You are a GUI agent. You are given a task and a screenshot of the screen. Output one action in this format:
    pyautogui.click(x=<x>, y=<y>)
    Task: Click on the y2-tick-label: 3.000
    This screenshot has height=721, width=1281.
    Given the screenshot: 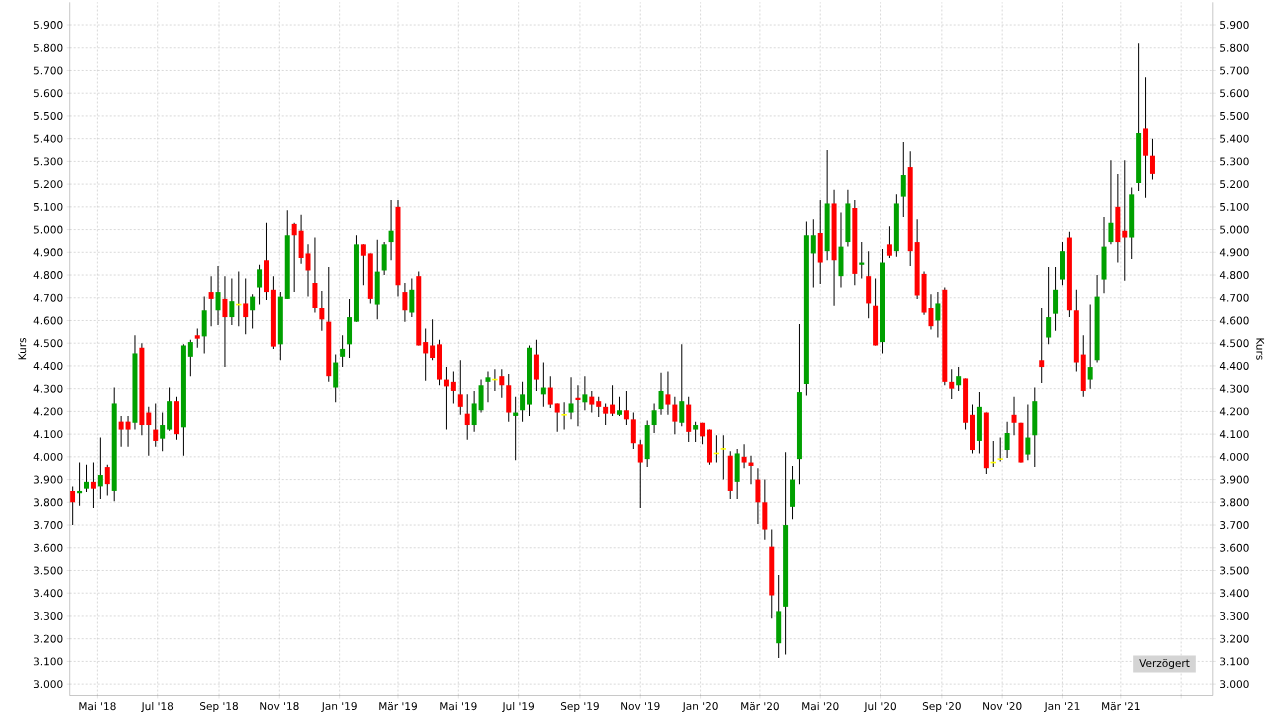 What is the action you would take?
    pyautogui.click(x=1234, y=684)
    